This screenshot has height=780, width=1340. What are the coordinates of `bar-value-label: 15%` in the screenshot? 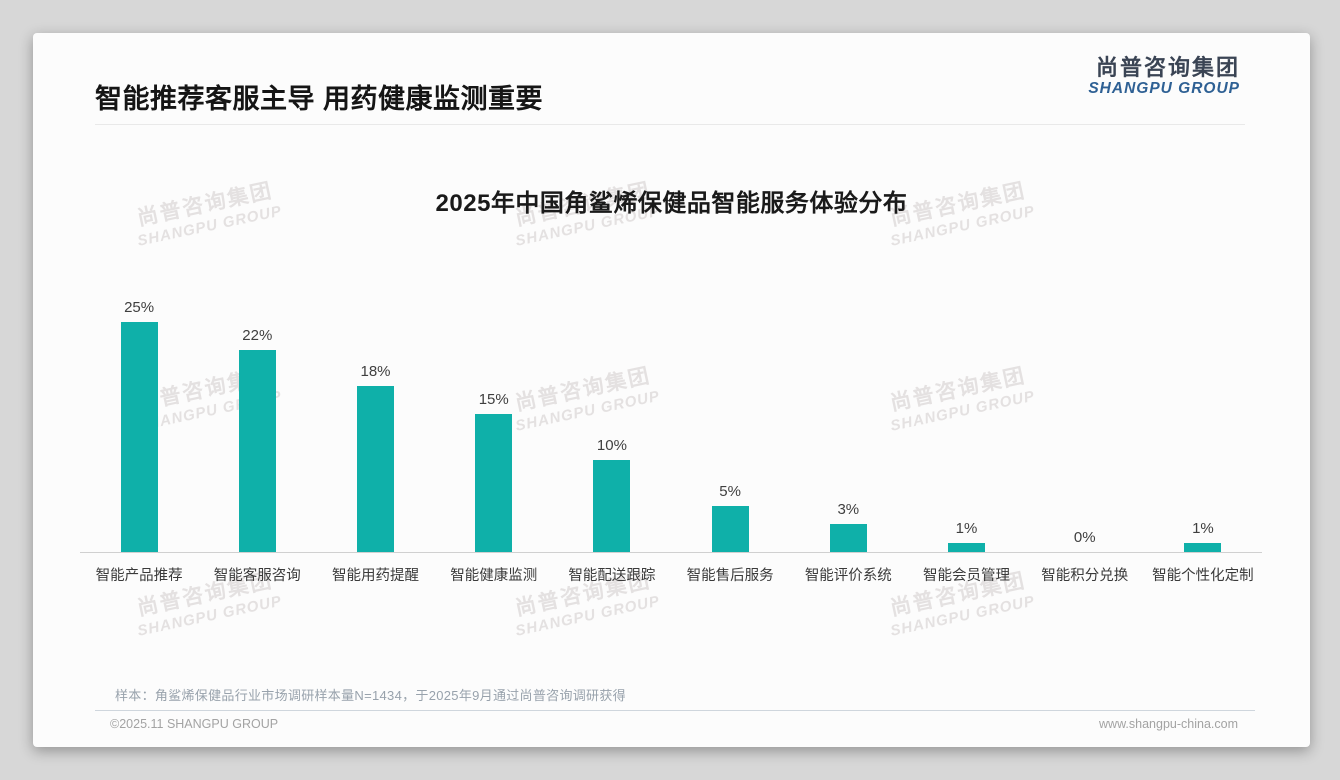 It's located at (493, 399).